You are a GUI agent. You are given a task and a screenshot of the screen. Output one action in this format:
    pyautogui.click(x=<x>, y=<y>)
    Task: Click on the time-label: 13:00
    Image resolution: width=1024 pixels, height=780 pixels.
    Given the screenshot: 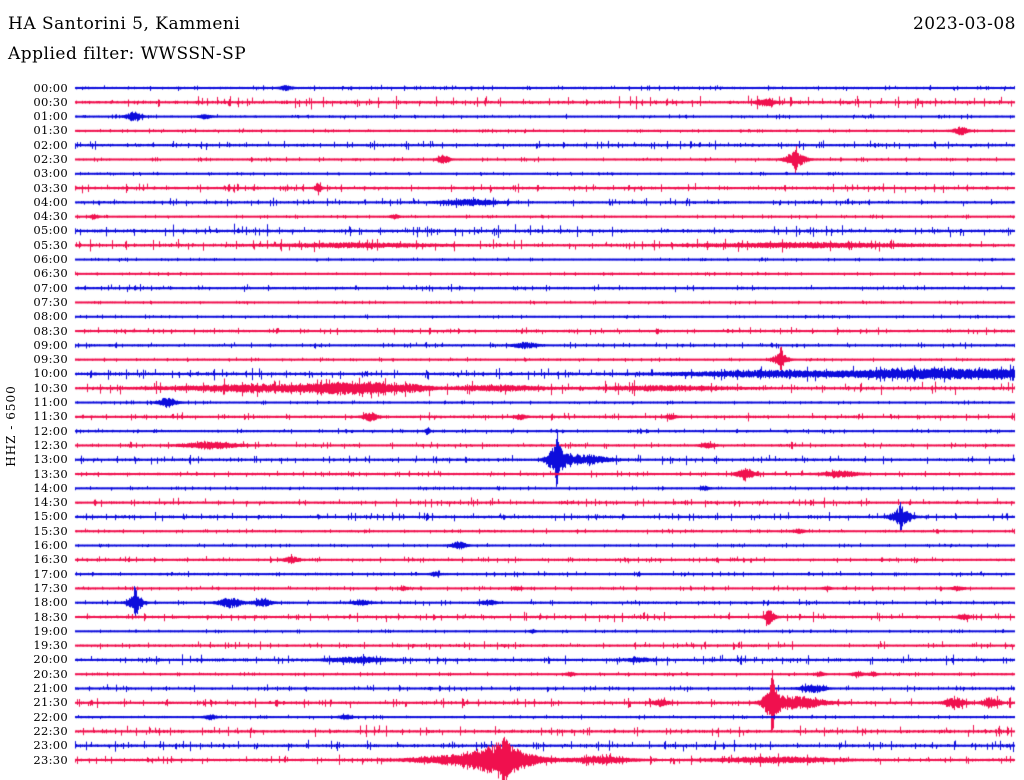 What is the action you would take?
    pyautogui.click(x=50, y=459)
    